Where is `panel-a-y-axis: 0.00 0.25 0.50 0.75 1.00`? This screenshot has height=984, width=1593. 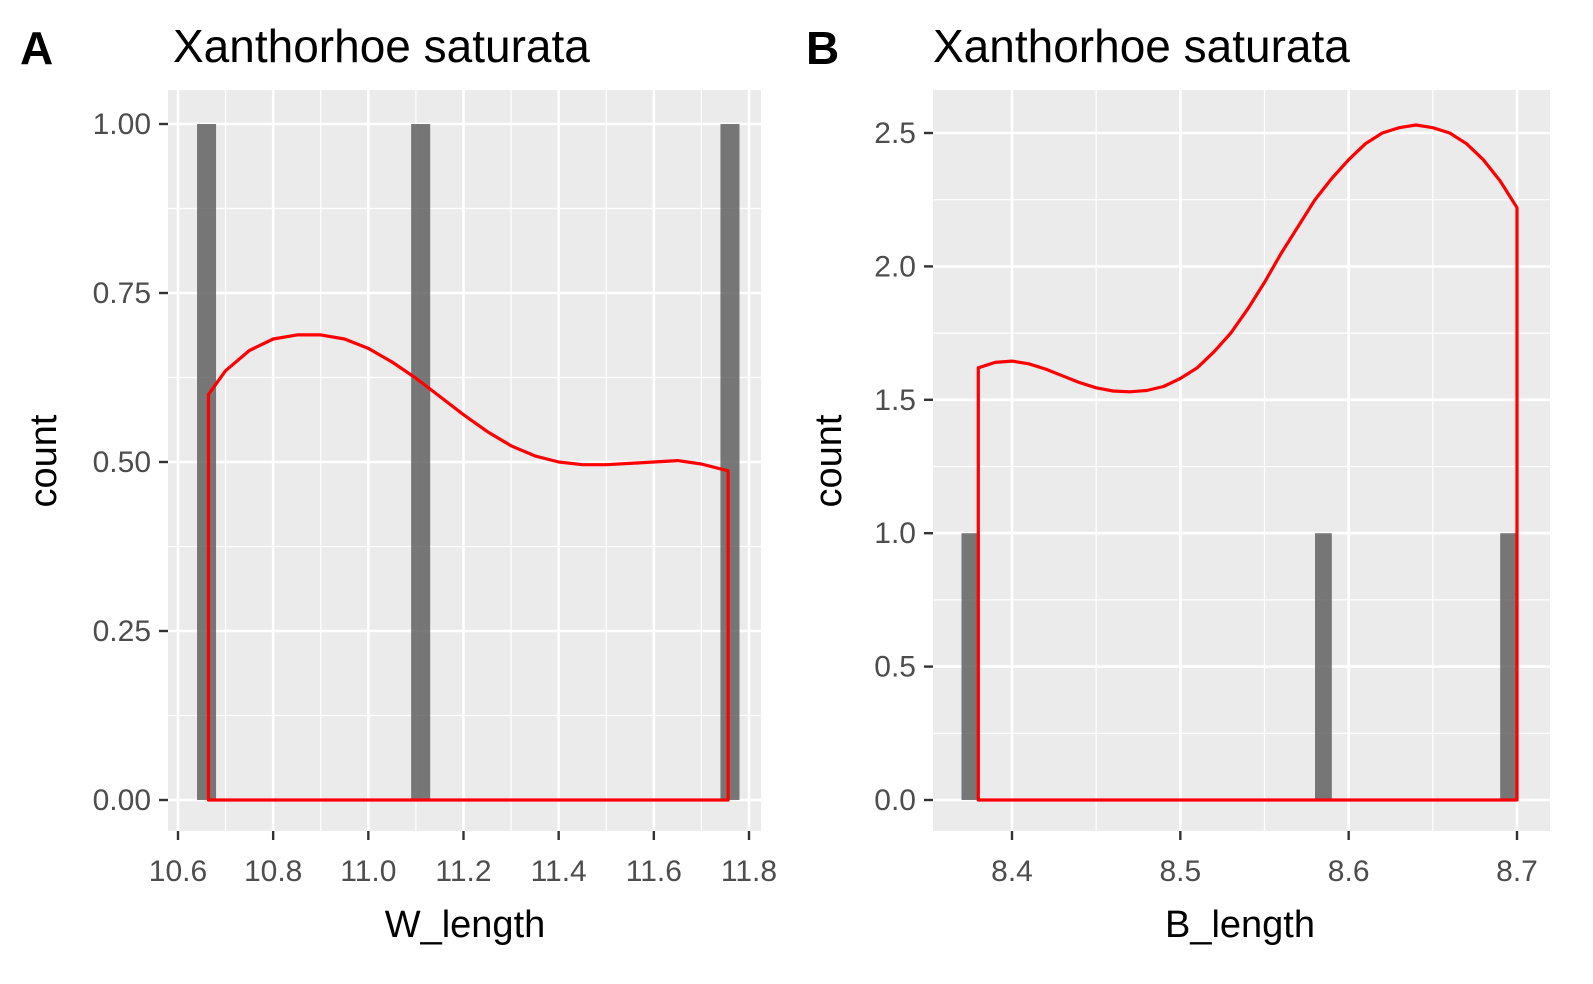
panel-a-y-axis: 0.00 0.25 0.50 0.75 1.00 is located at coordinates (130, 462).